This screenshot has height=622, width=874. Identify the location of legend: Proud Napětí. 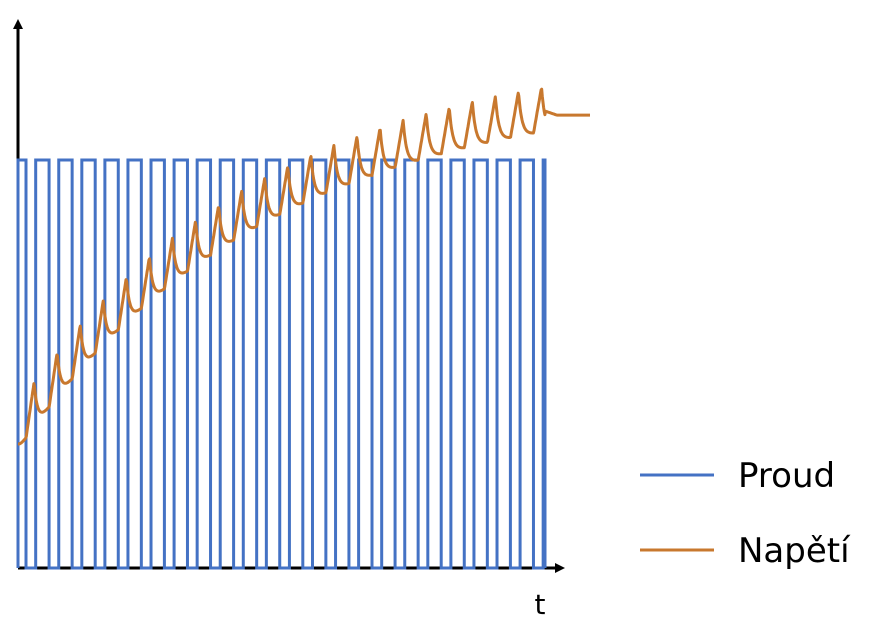
(745, 513).